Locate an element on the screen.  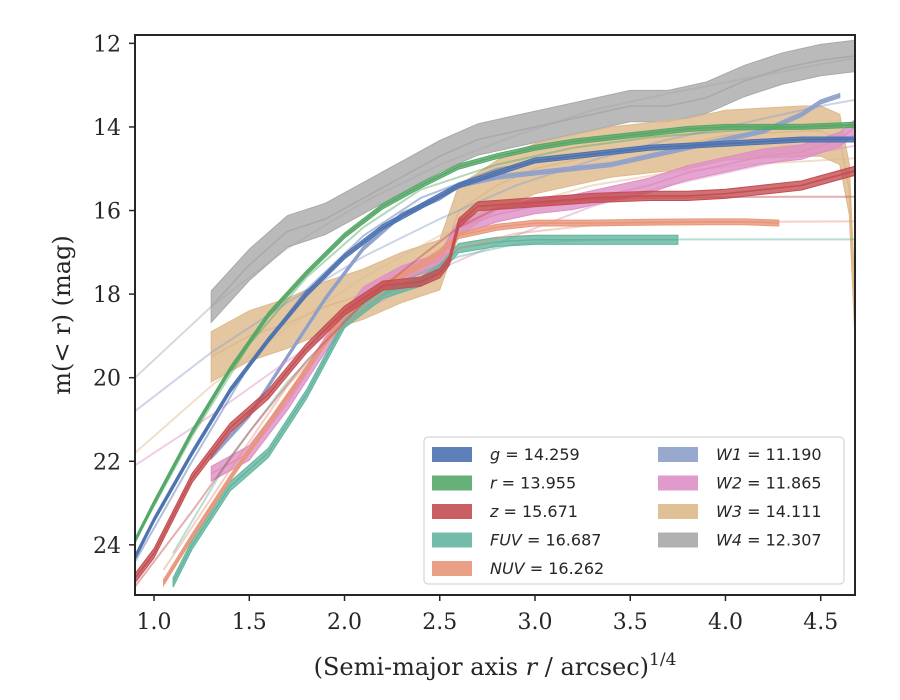
legend-label: z = 15.671 is located at coordinates (533, 511).